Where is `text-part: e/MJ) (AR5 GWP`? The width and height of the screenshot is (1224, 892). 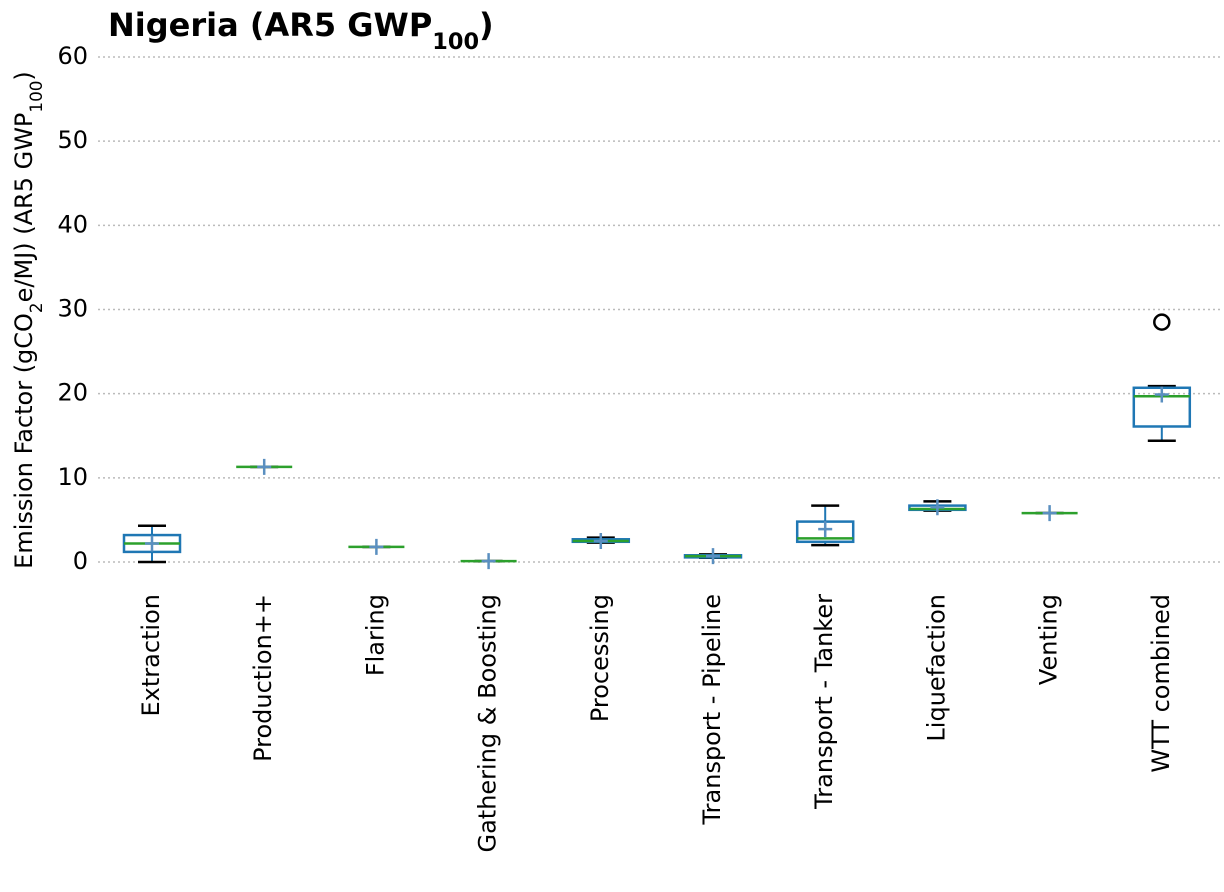
text-part: e/MJ) (AR5 GWP is located at coordinates (24, 208).